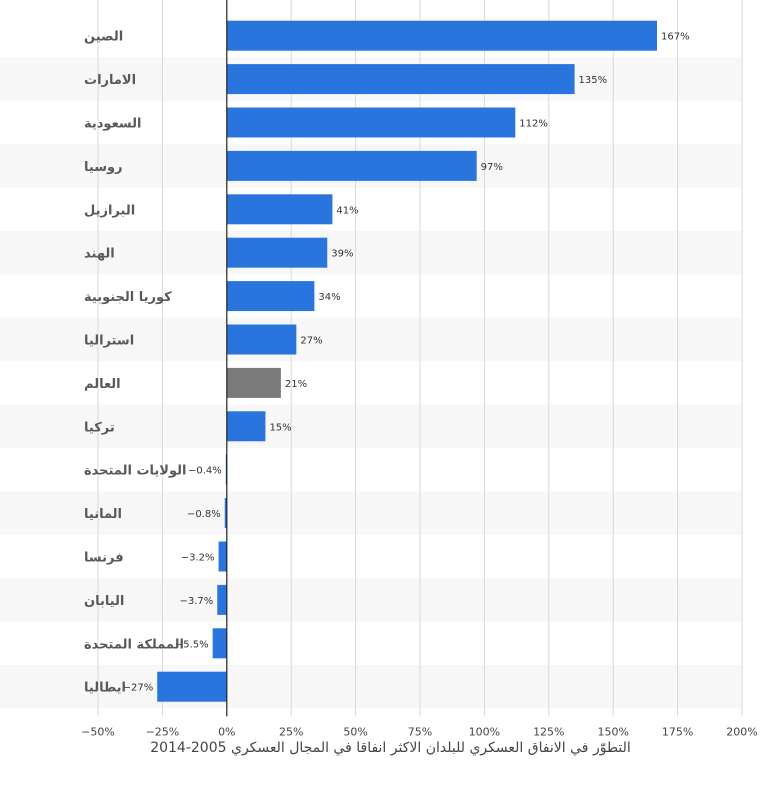 The height and width of the screenshot is (793, 781). Describe the element at coordinates (109, 210) in the screenshot. I see `category-label: البرازيل` at that location.